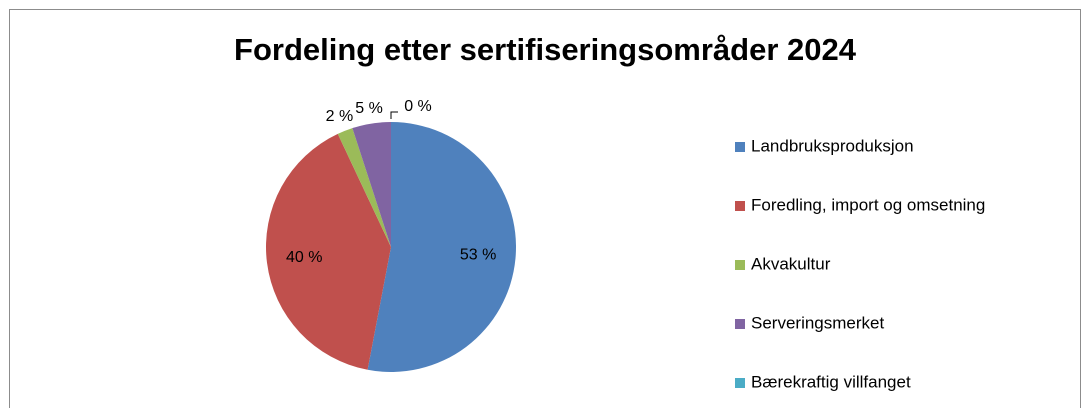  What do you see at coordinates (817, 322) in the screenshot?
I see `legend-label: Serveringsmerket` at bounding box center [817, 322].